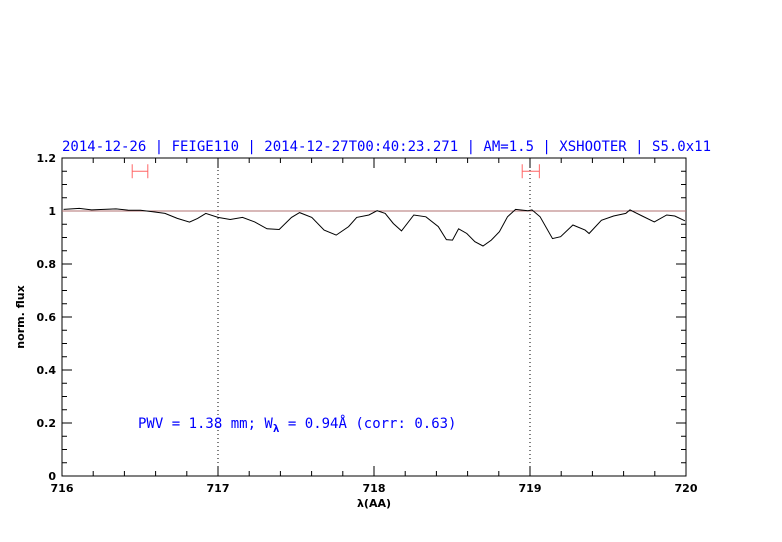  I want to click on y-tick-label: 1, so click(52, 211).